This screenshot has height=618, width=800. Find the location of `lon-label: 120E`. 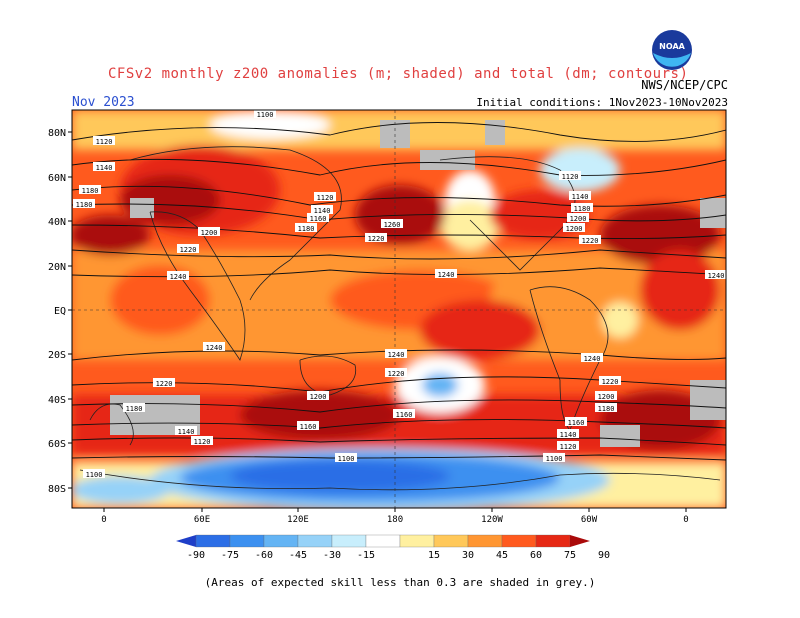

lon-label: 120E is located at coordinates (298, 520).